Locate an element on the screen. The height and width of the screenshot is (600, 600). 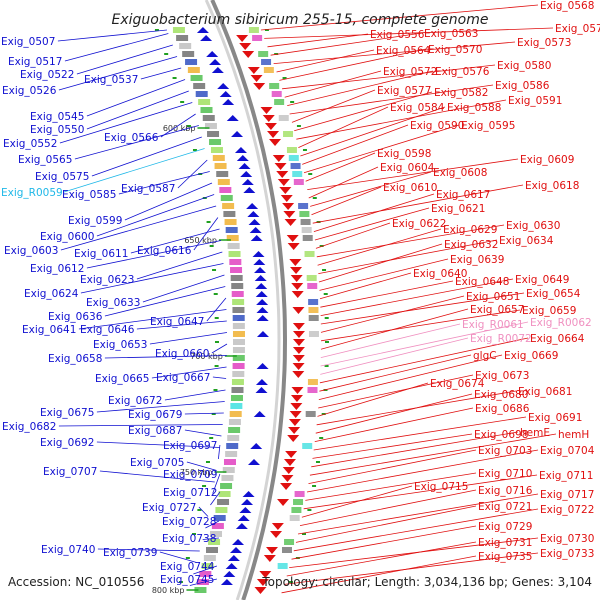
gene-label-right: Exig_0649 is located at coordinates (542, 280).